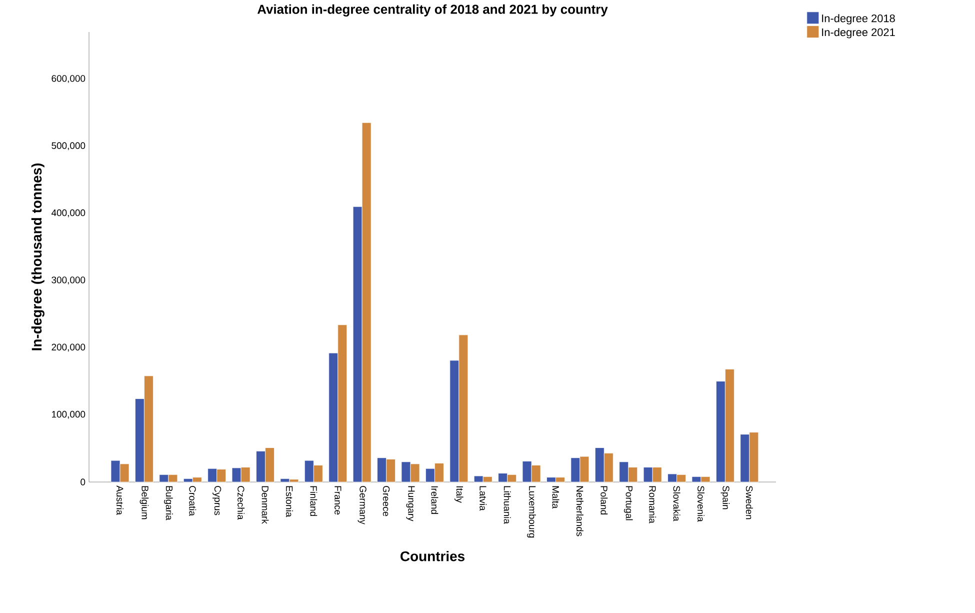  What do you see at coordinates (217, 501) in the screenshot?
I see `x-tick-label: Cyprus` at bounding box center [217, 501].